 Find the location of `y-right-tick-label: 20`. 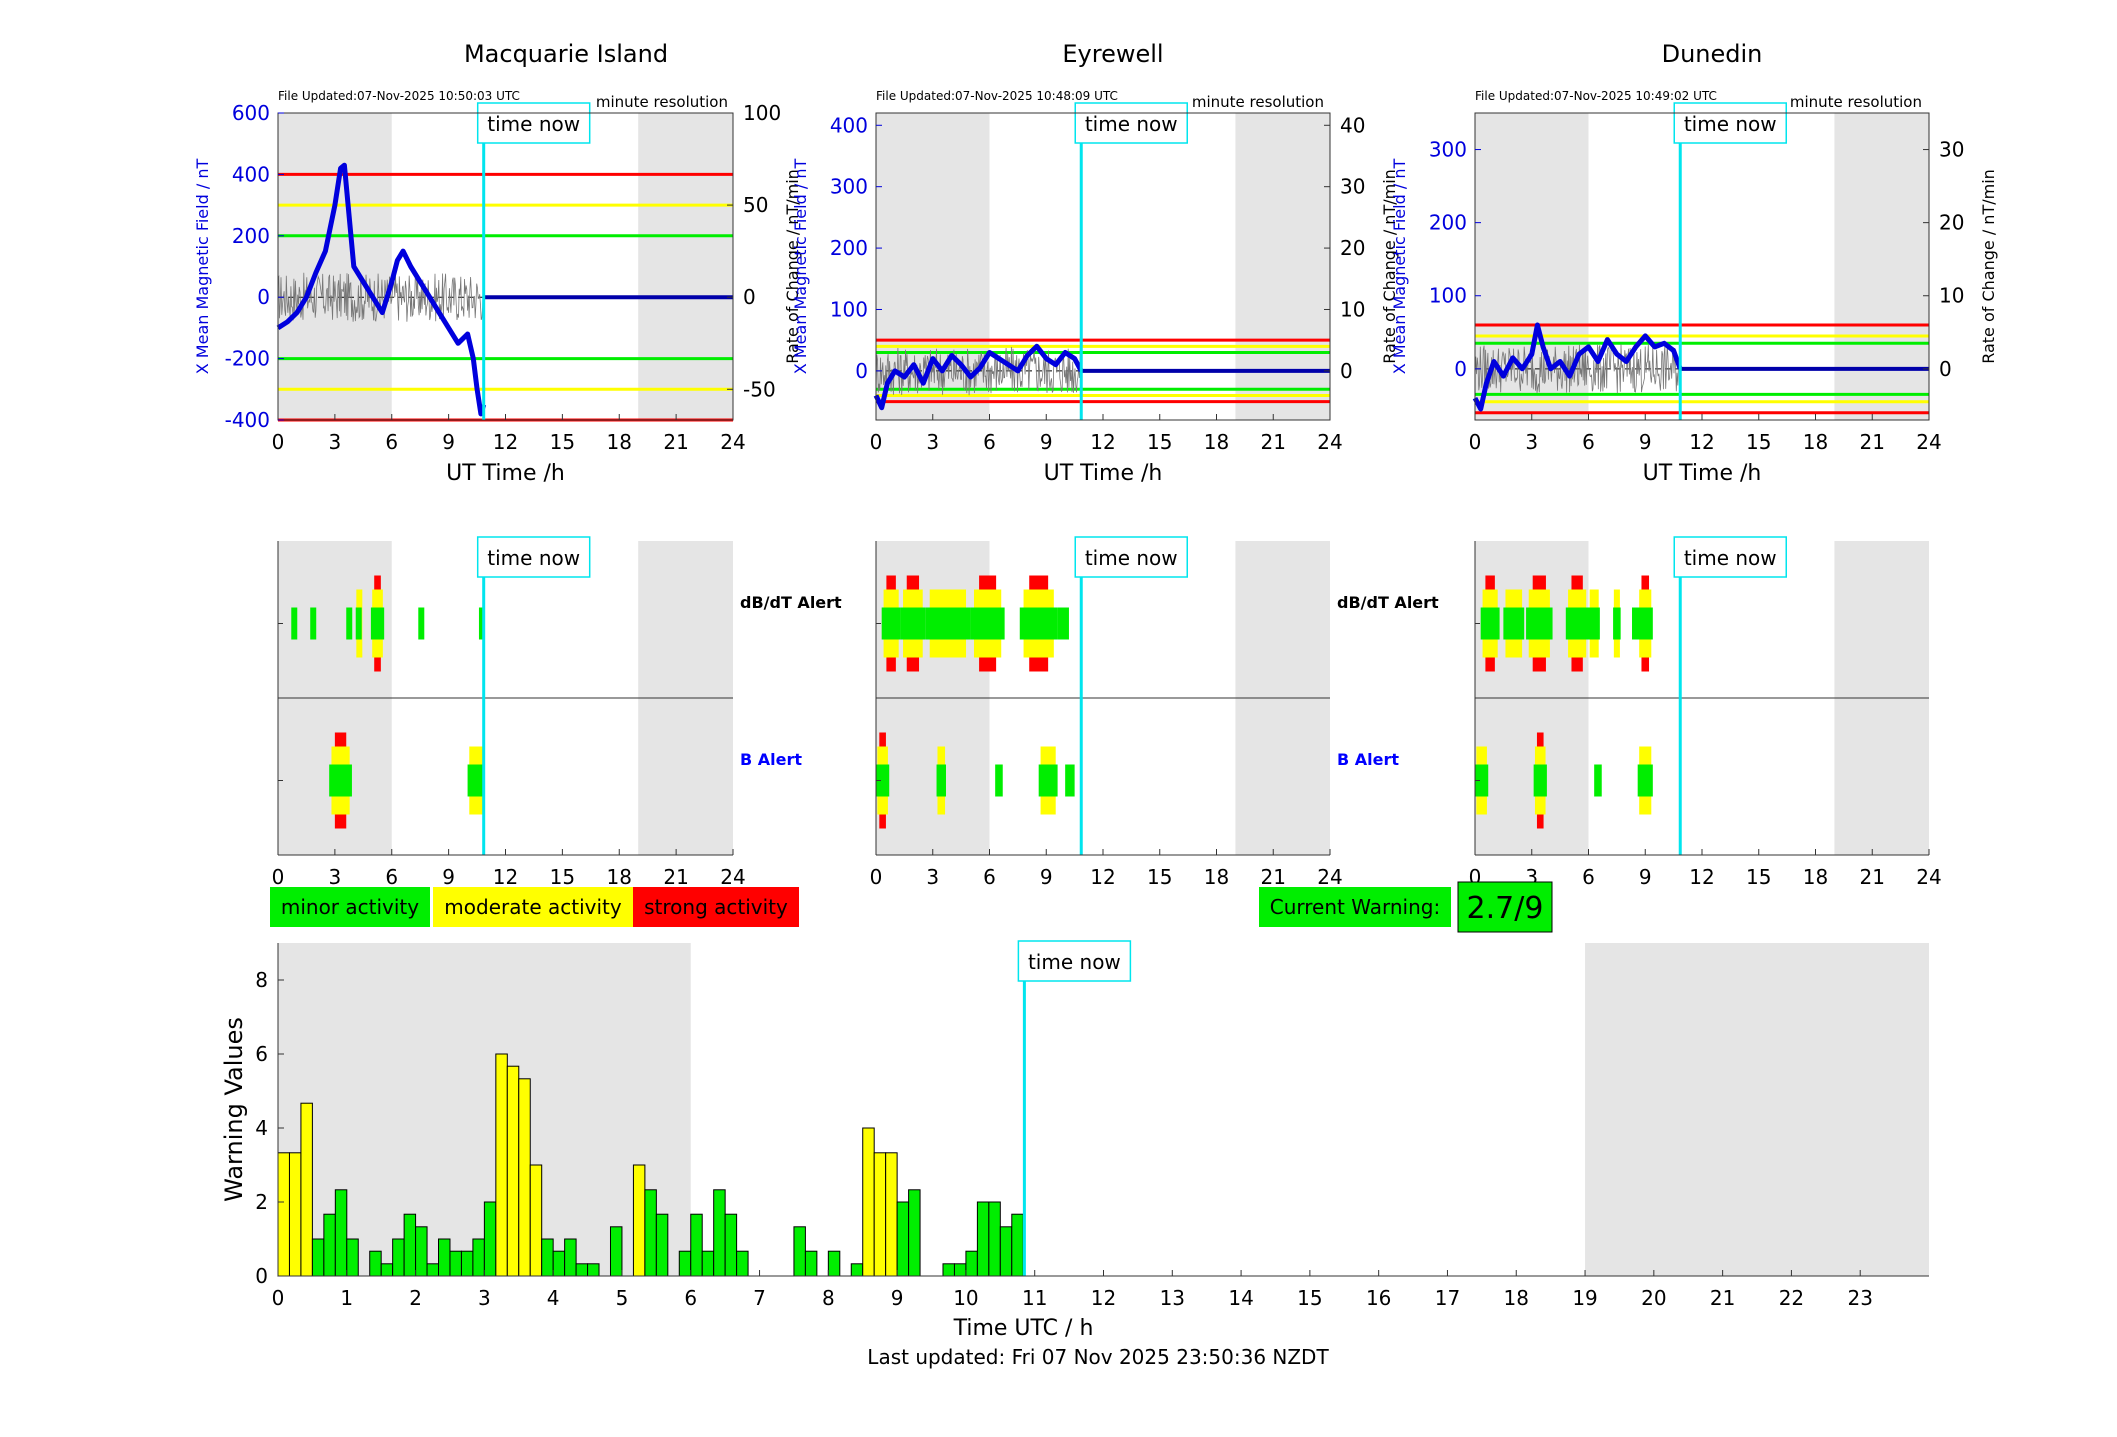

y-right-tick-label: 20 is located at coordinates (1352, 248).